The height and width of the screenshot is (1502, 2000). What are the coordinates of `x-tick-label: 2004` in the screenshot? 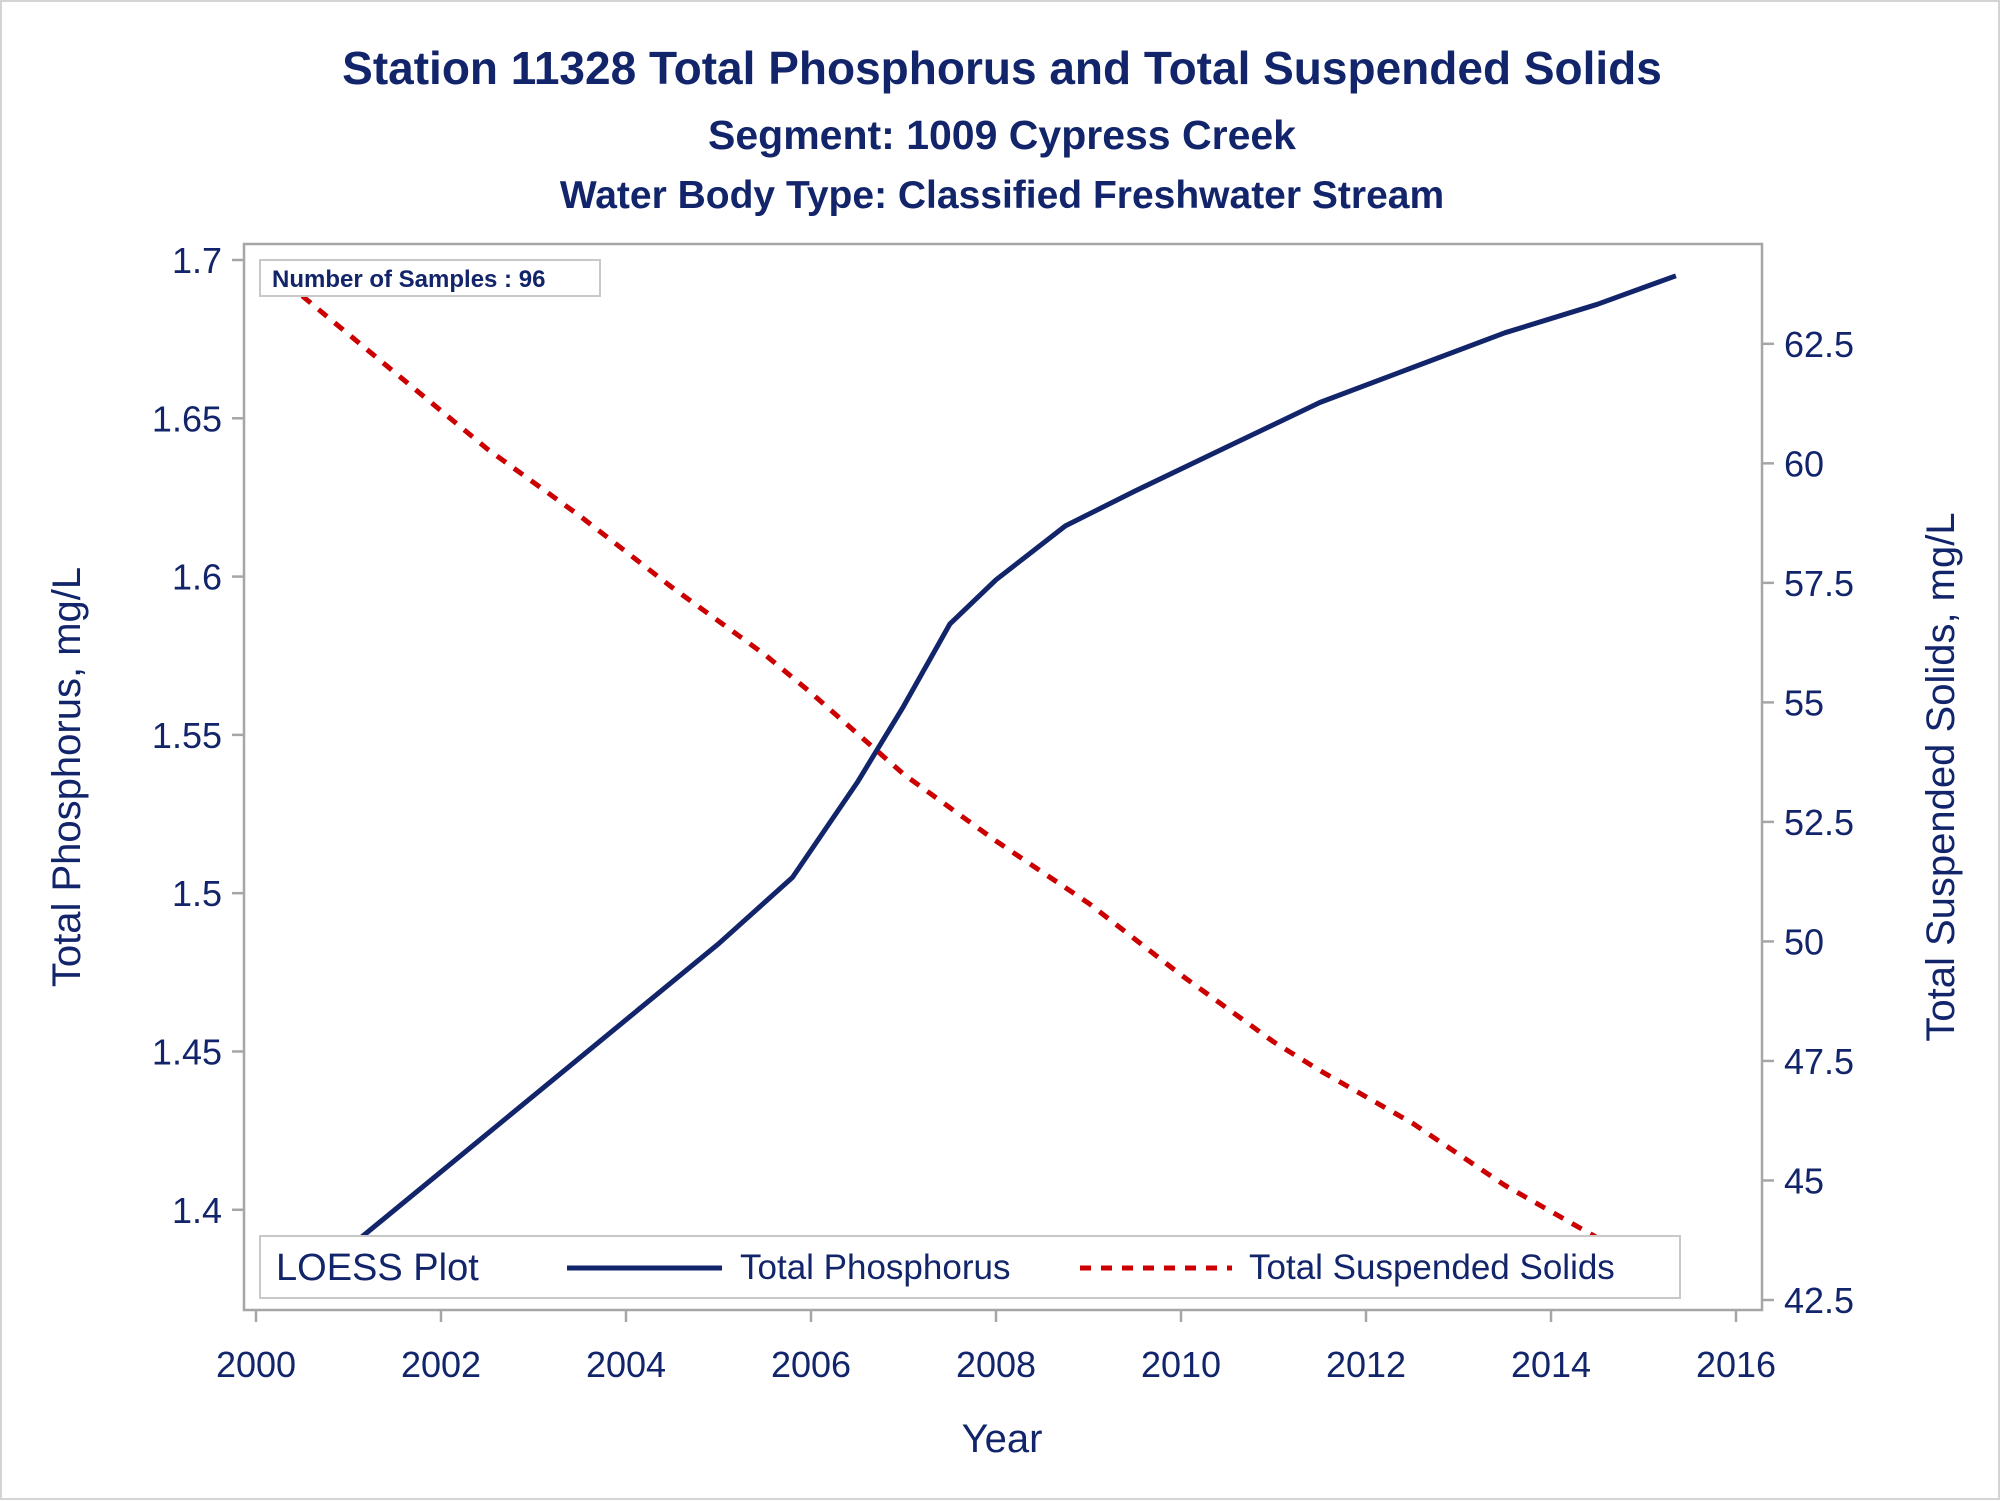 It's located at (626, 1364).